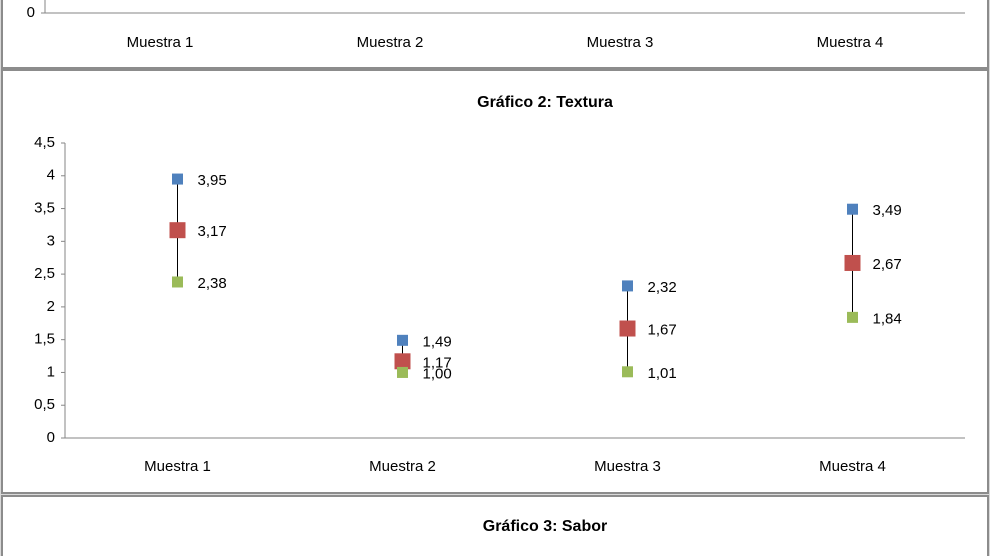 The image size is (990, 556). Describe the element at coordinates (887, 318) in the screenshot. I see `data-label: 1,84` at that location.